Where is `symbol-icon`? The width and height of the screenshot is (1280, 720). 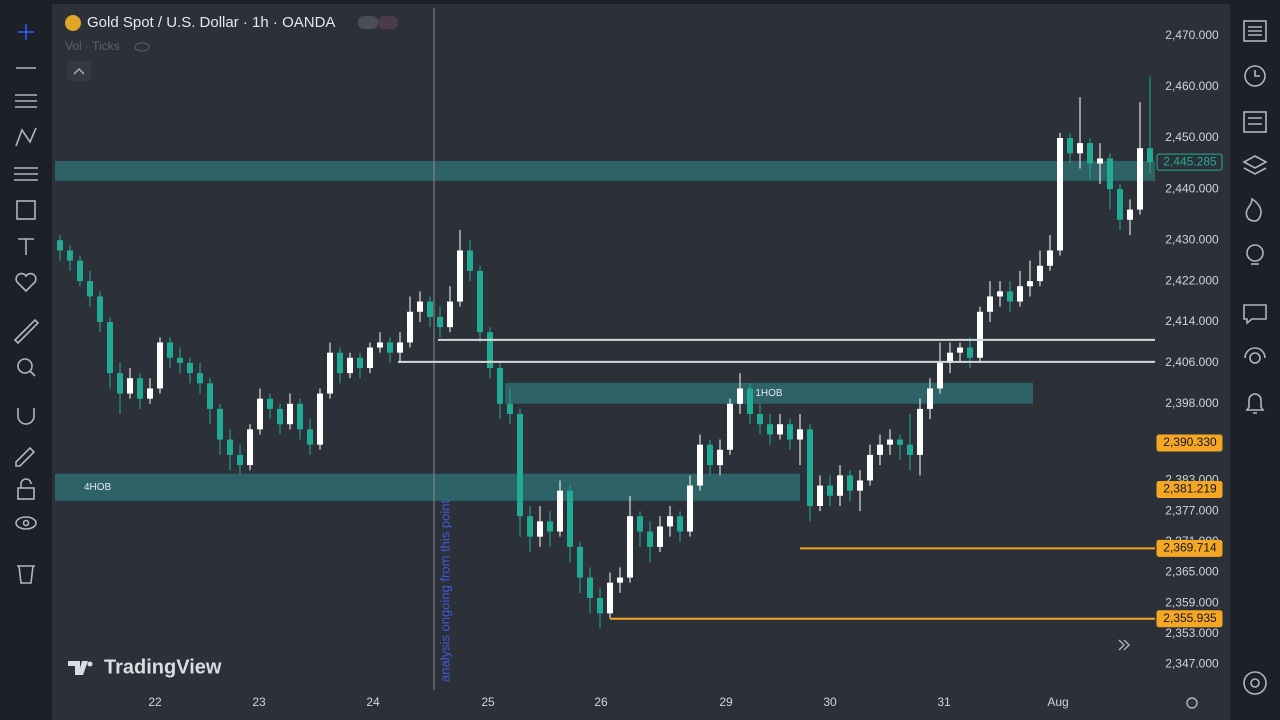 symbol-icon is located at coordinates (73, 23).